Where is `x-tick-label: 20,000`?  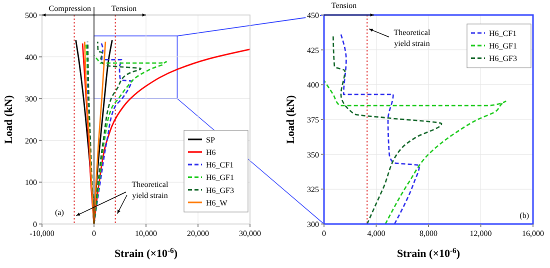
x-tick-label: 20,000 is located at coordinates (198, 233).